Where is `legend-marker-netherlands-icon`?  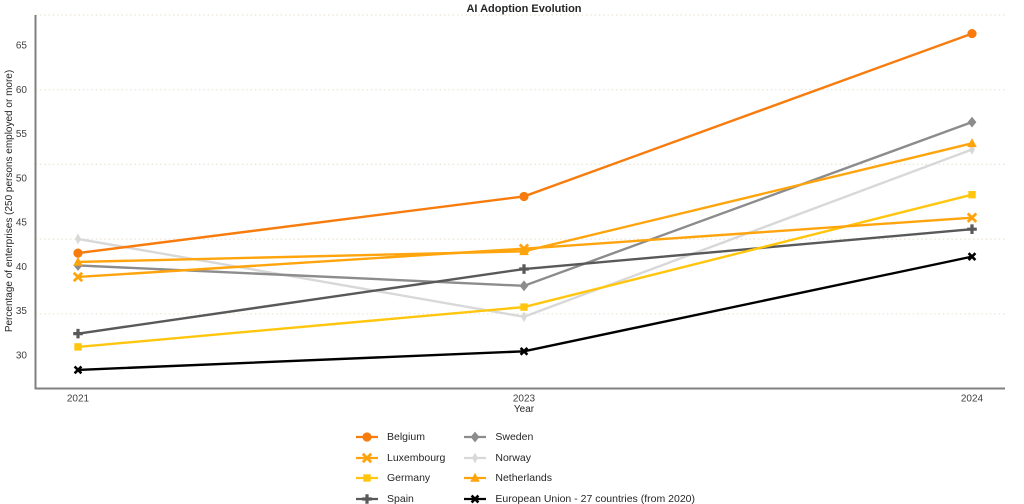
legend-marker-netherlands-icon is located at coordinates (475, 478).